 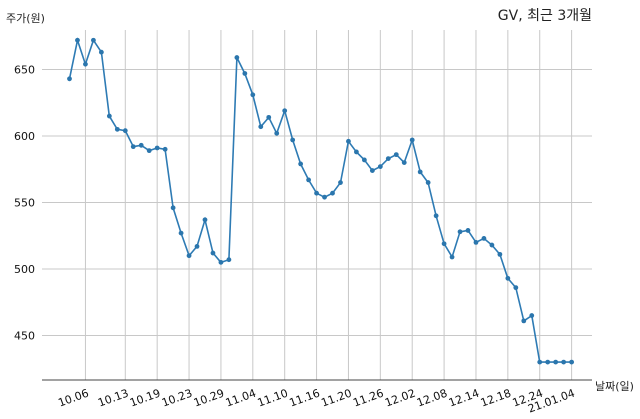 I want to click on x-tick-label: 12.08, so click(x=432, y=398).